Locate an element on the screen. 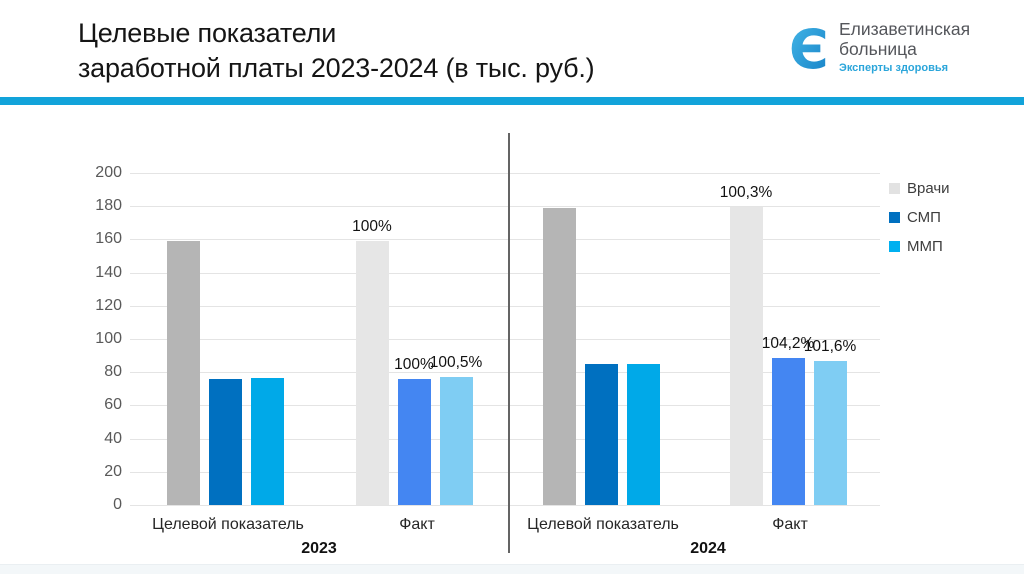 This screenshot has width=1024, height=574. legend-swatch-smp is located at coordinates (894, 217).